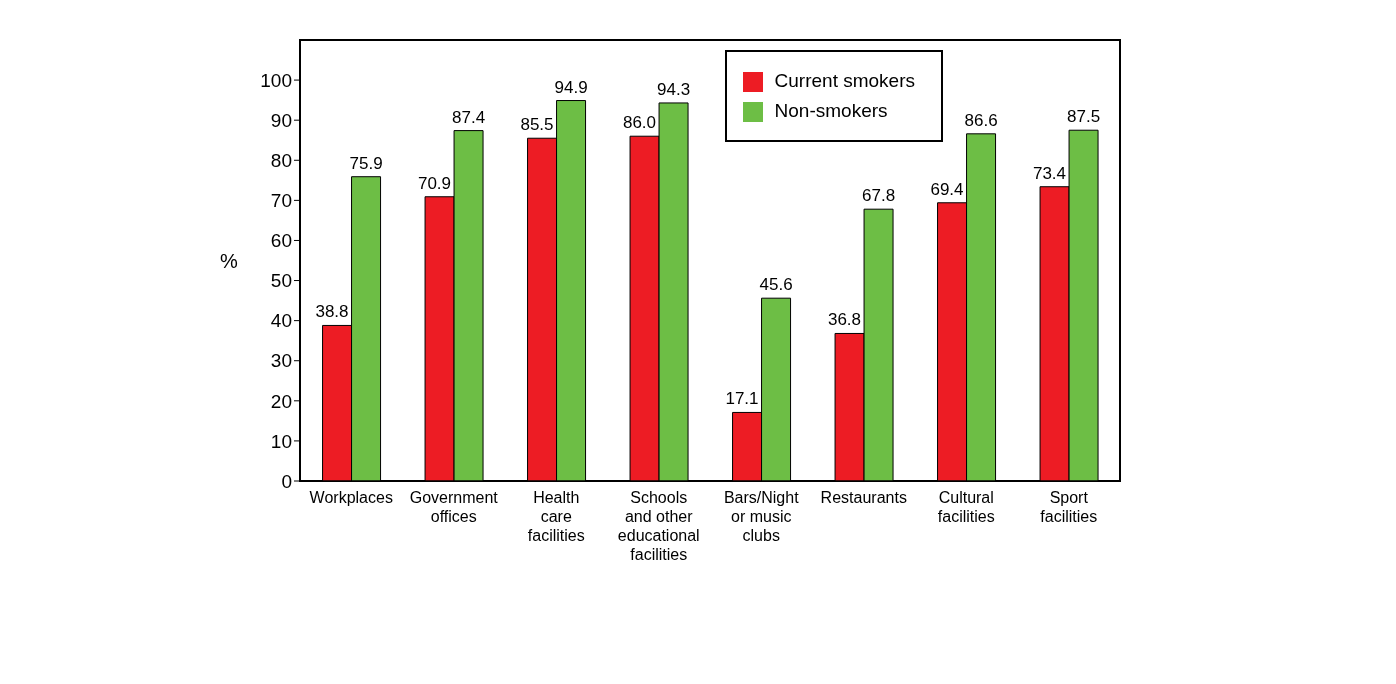 Image resolution: width=1396 pixels, height=684 pixels. Describe the element at coordinates (981, 120) in the screenshot. I see `data-label: 86.6` at that location.